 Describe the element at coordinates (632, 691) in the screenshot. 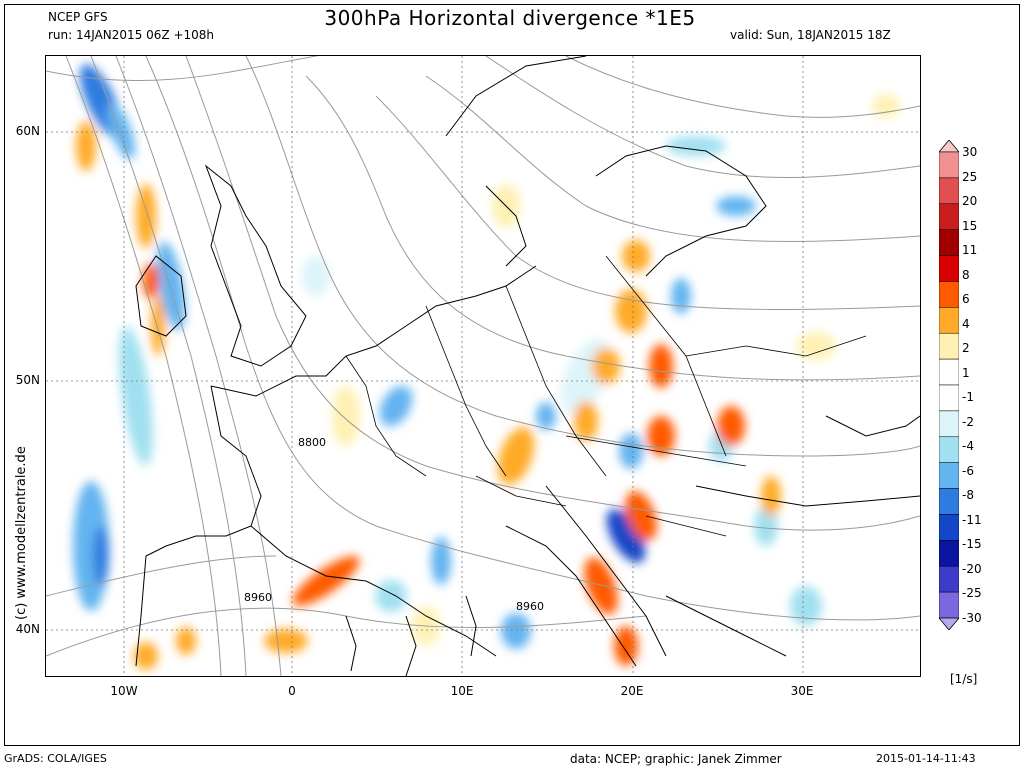

I see `lon-label: 20E` at that location.